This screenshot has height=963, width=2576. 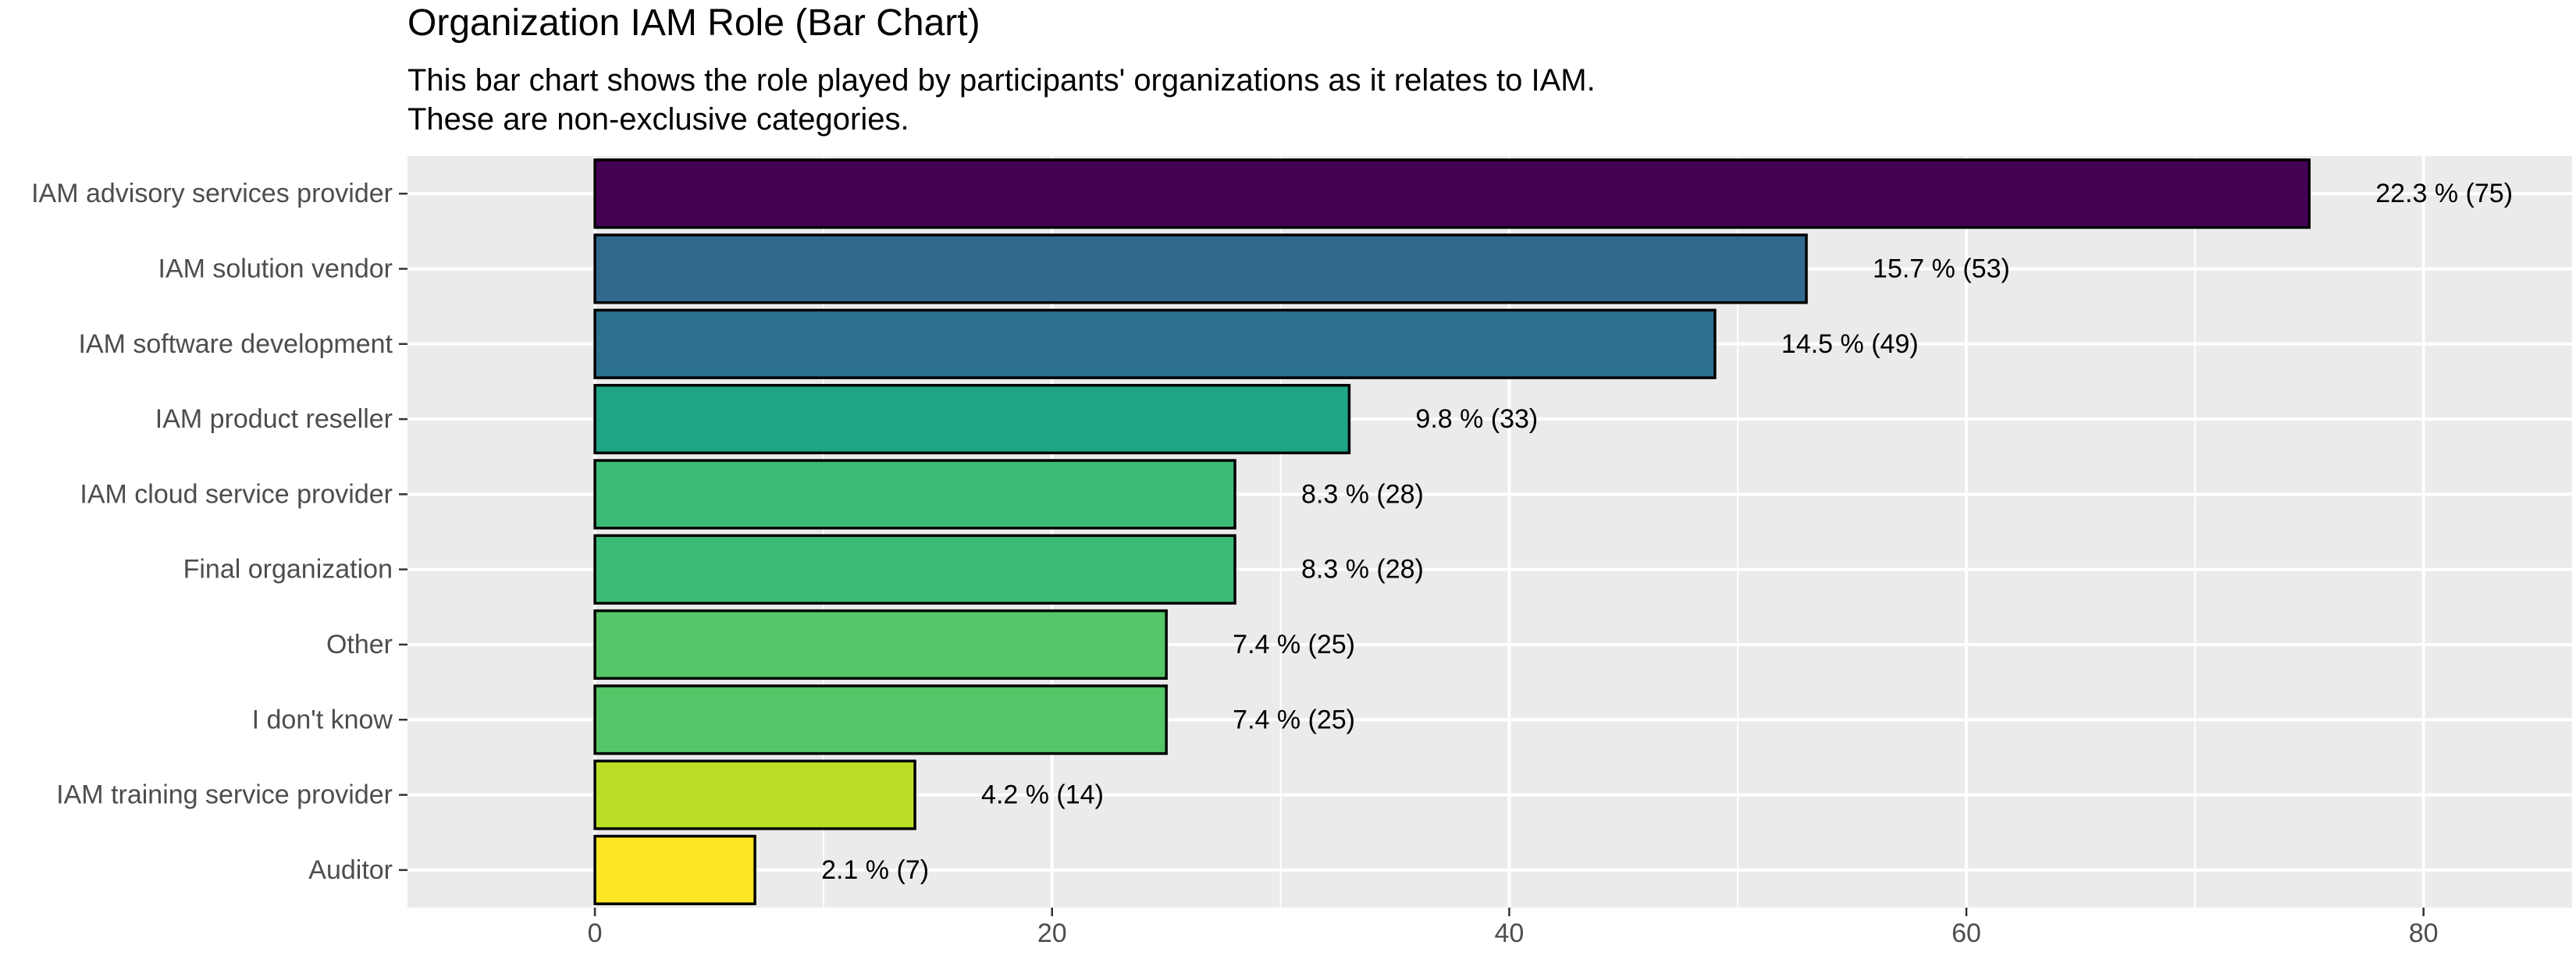 I want to click on x-tick-label: 60, so click(x=1966, y=933).